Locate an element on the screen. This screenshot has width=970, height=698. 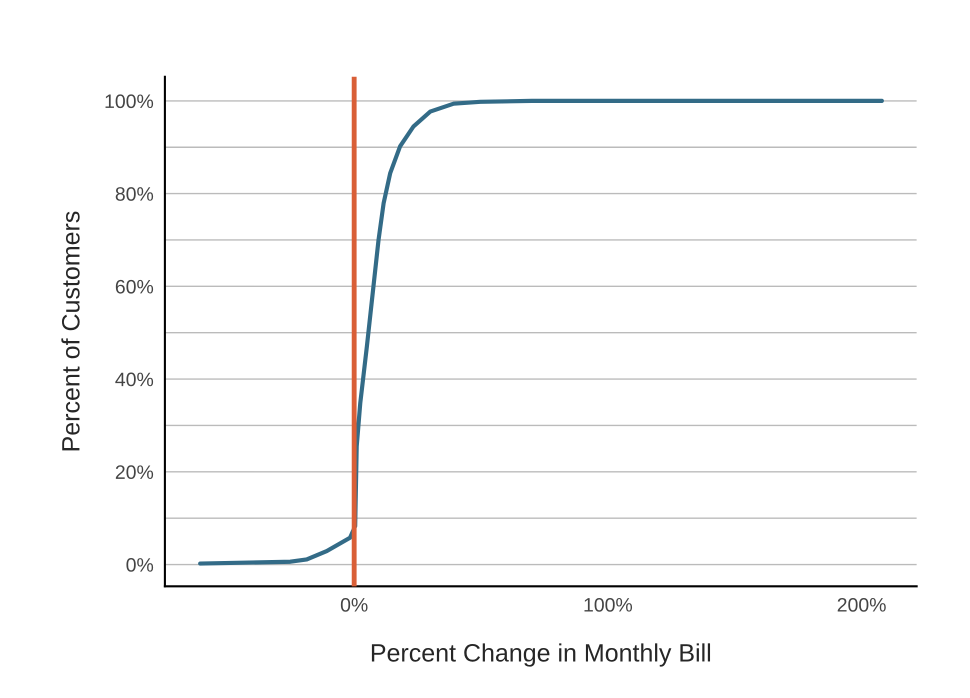
y-tick-label: 0% is located at coordinates (140, 565).